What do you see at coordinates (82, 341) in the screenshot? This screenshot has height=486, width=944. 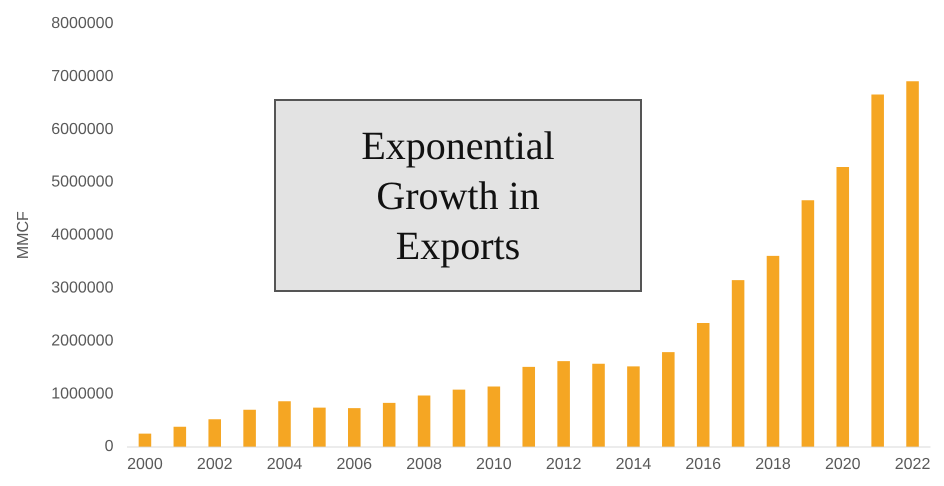 I see `y-tick-label: 2000000` at bounding box center [82, 341].